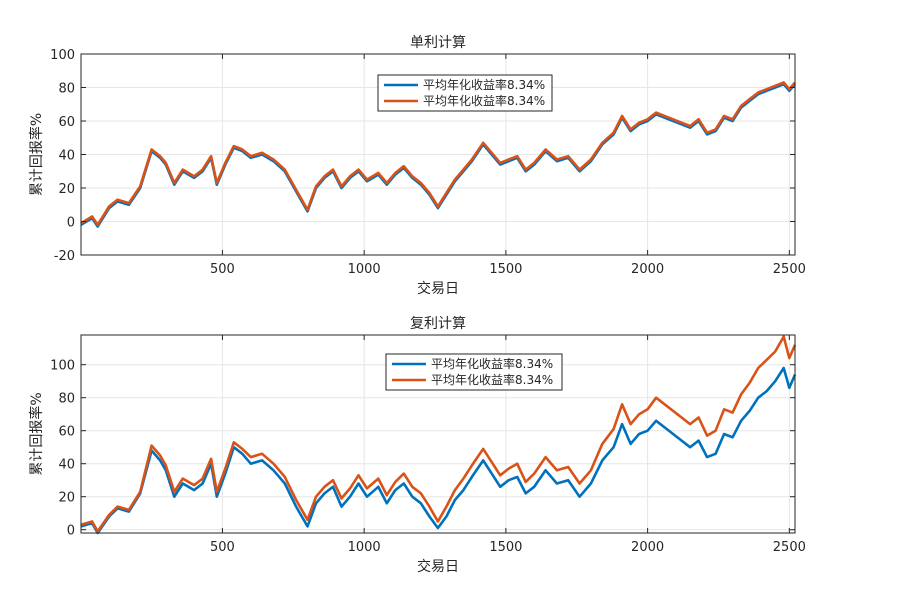 Image resolution: width=908 pixels, height=604 pixels. What do you see at coordinates (438, 323) in the screenshot?
I see `chart-title: 复利计算` at bounding box center [438, 323].